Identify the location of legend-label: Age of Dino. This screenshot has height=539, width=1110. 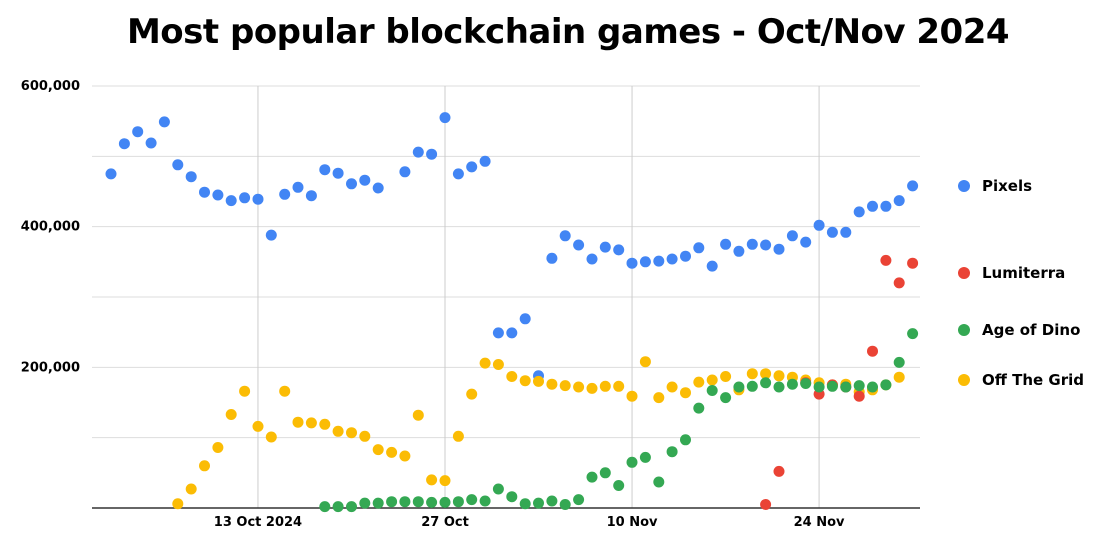
(1031, 330).